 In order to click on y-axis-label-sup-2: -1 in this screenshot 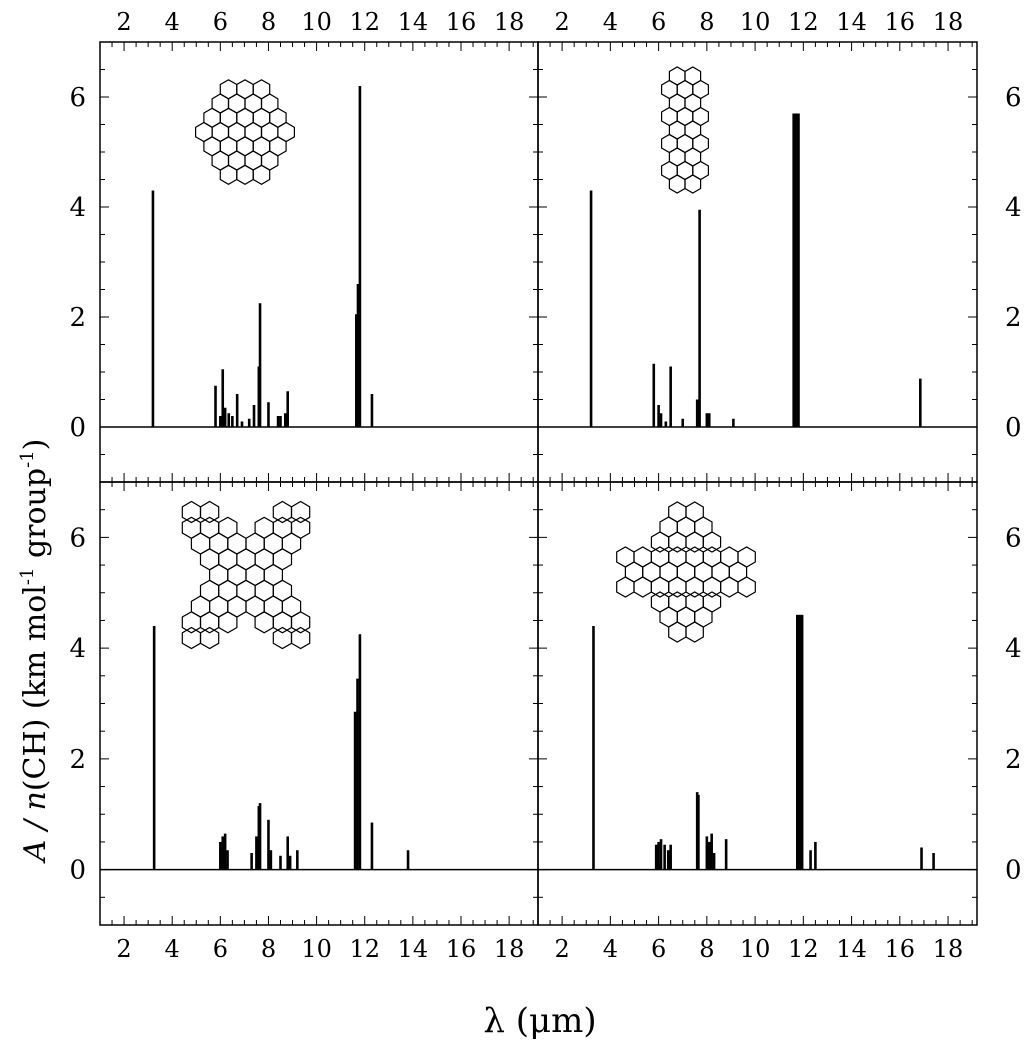, I will do `click(27, 459)`.